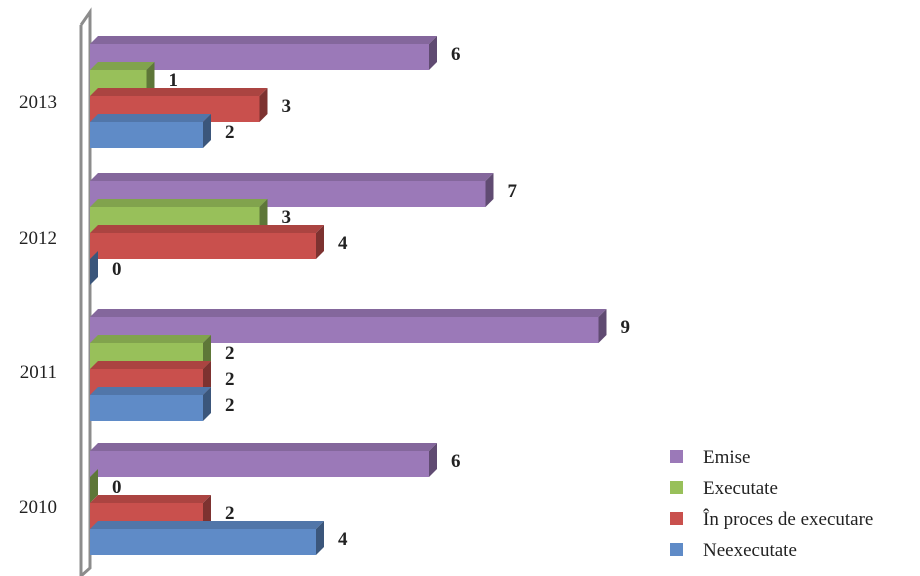  Describe the element at coordinates (740, 488) in the screenshot. I see `legend-label: Executate` at that location.